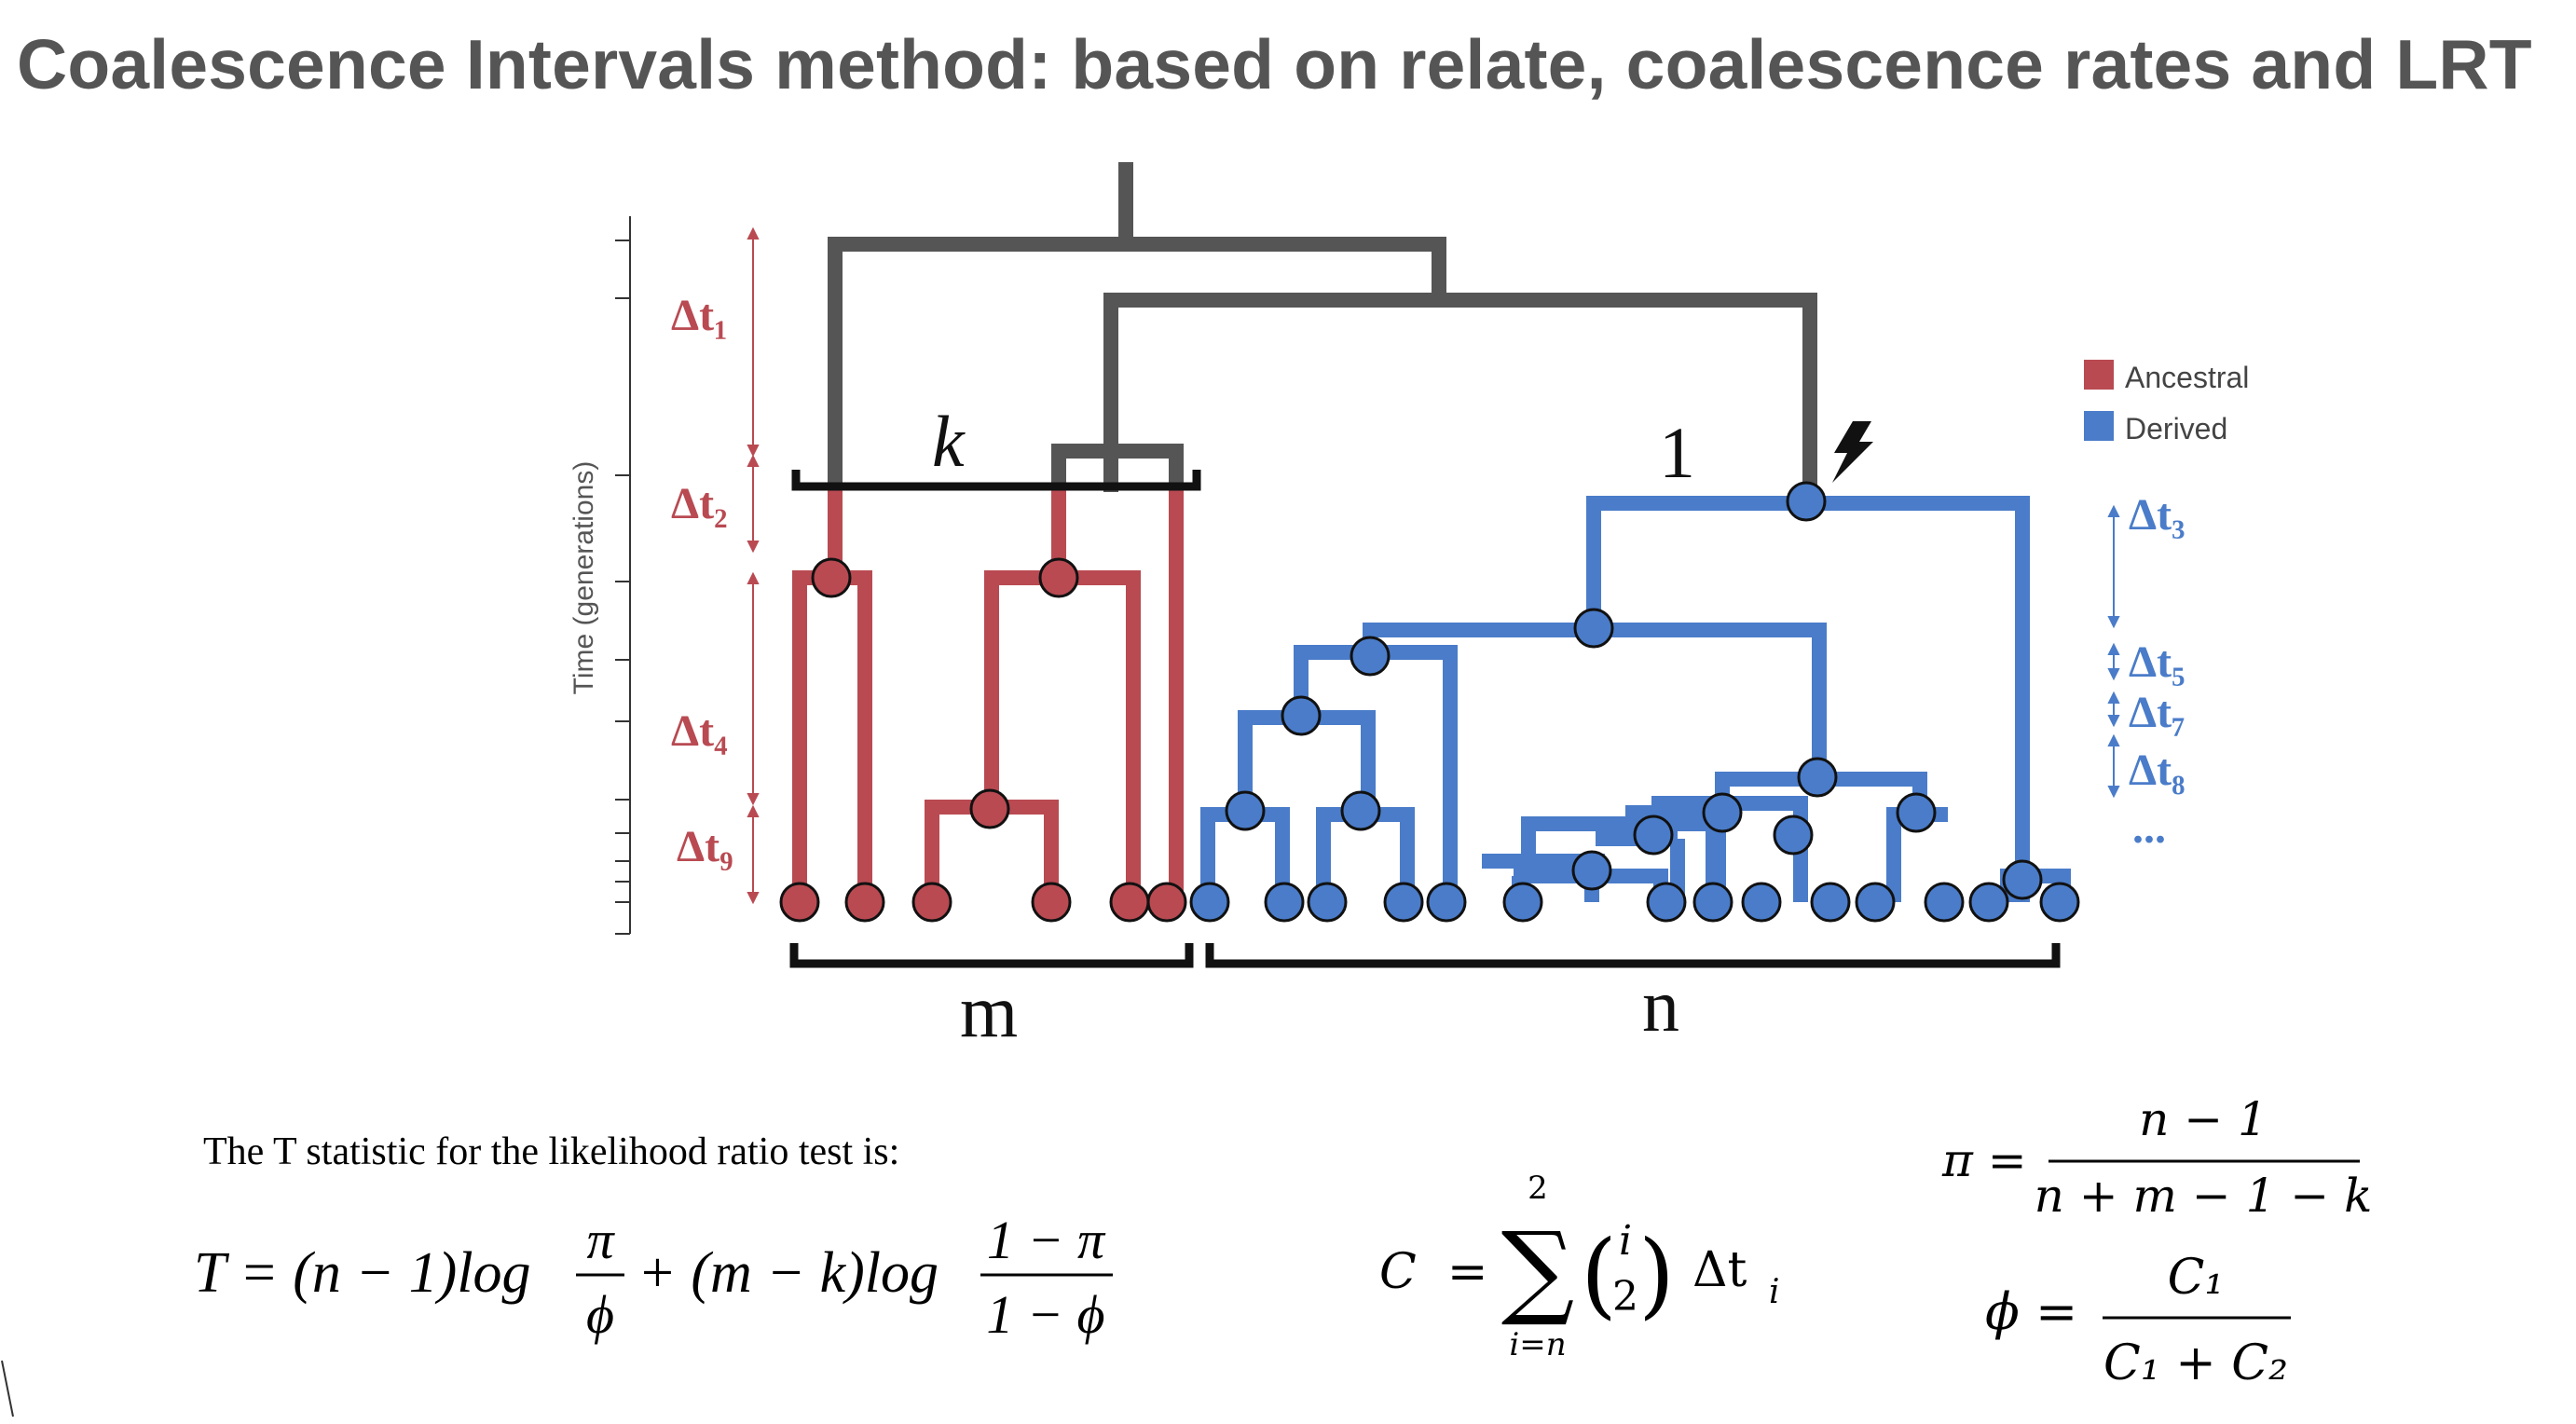 This screenshot has height=1424, width=2576. I want to click on pi-lhs: π =, so click(1984, 1160).